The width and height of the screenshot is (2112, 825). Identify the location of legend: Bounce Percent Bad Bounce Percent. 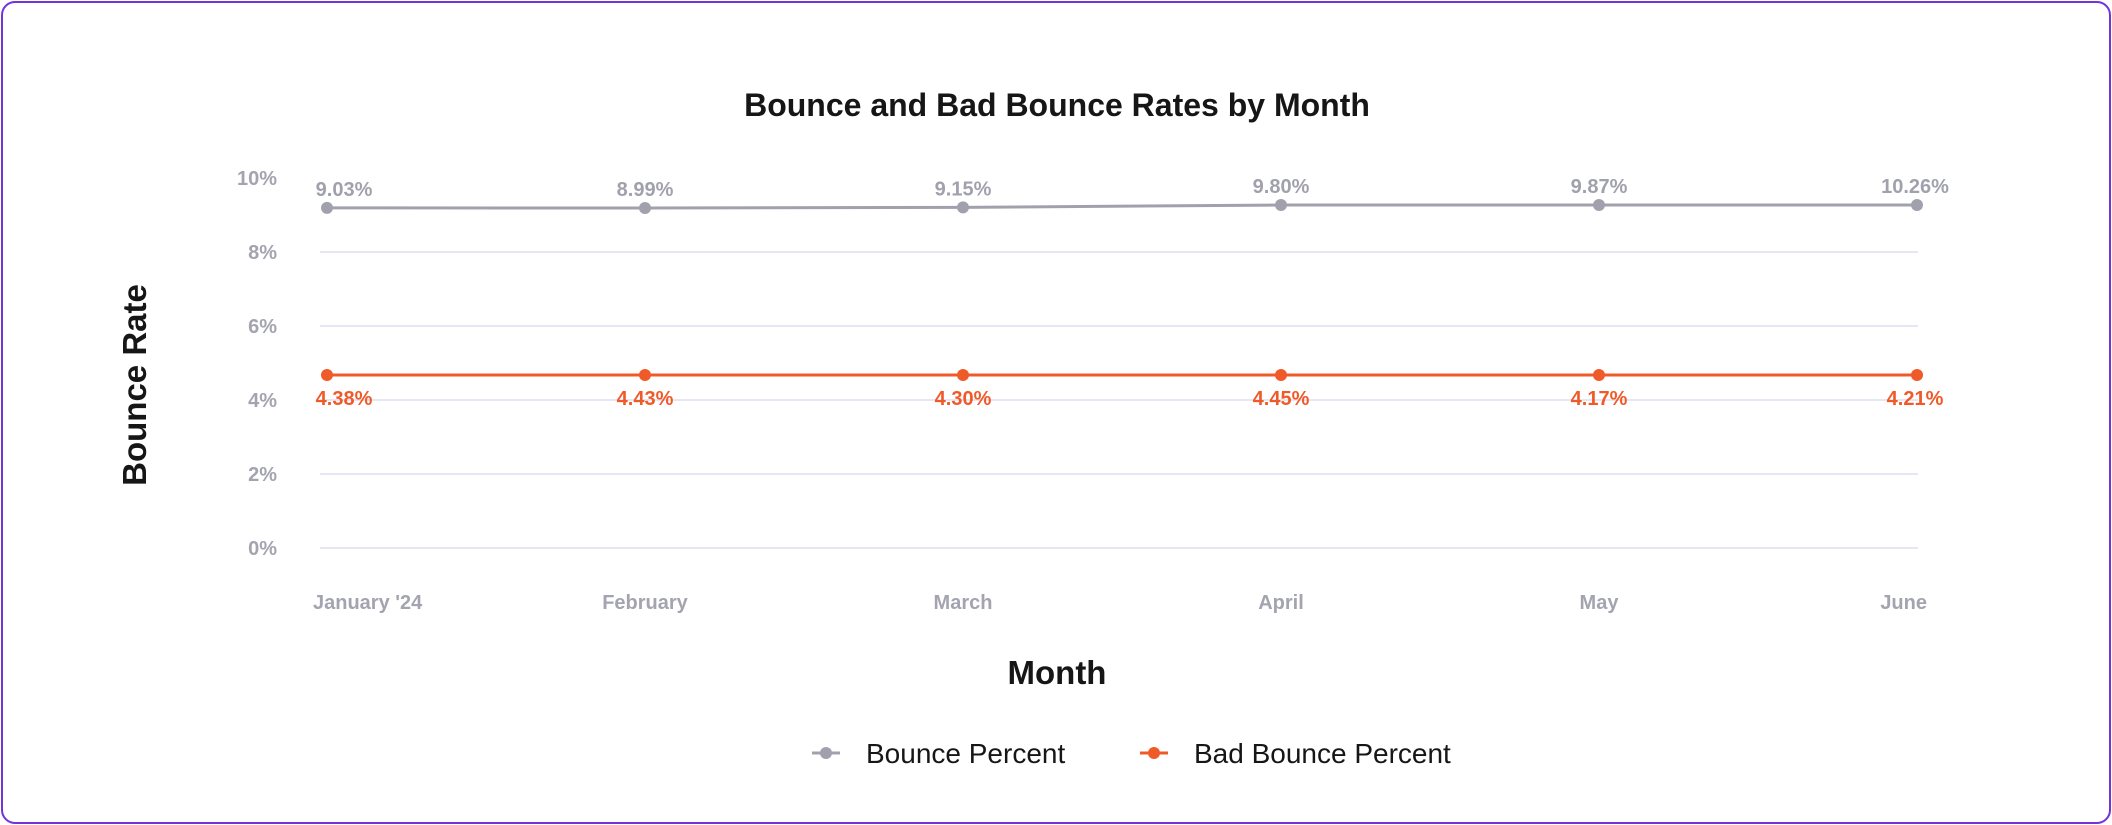
(1131, 753).